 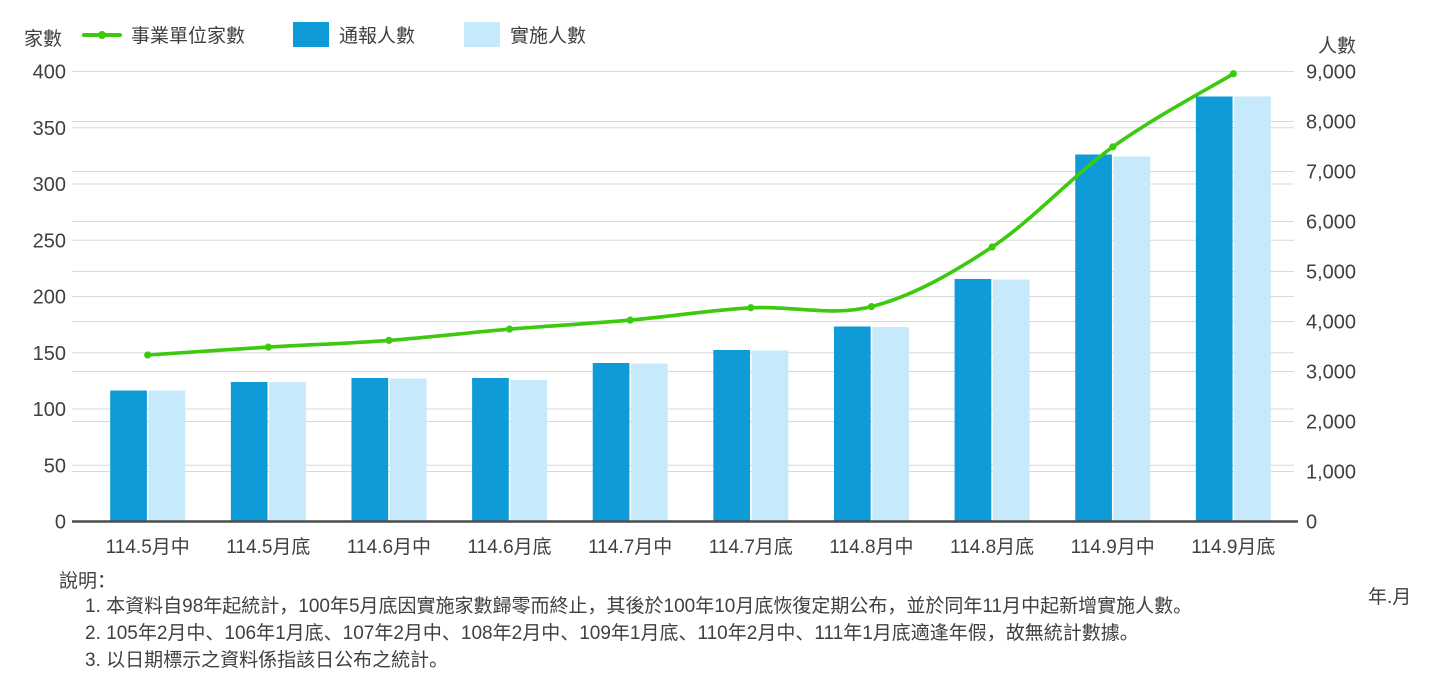 I want to click on bar-通報人數-114.9月底, so click(x=1214, y=309).